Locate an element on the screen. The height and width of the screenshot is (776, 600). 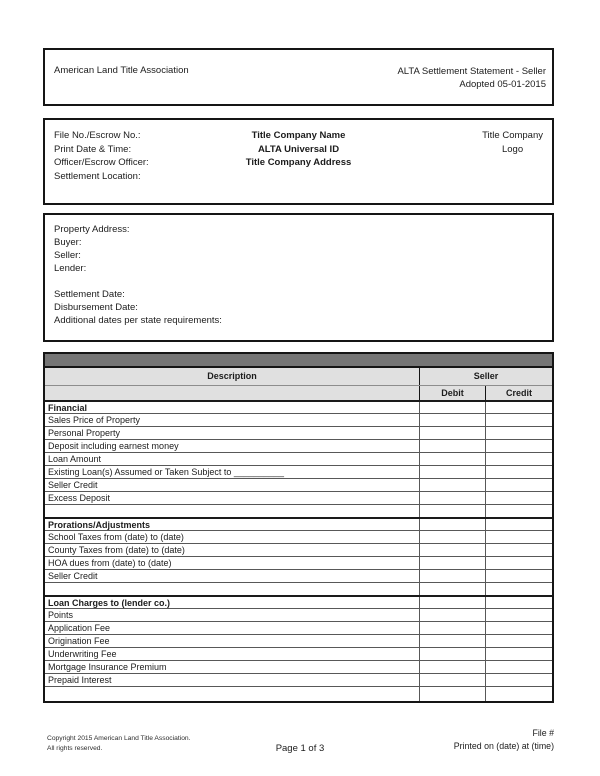
table-row: Application Fee is located at coordinates (298, 627).